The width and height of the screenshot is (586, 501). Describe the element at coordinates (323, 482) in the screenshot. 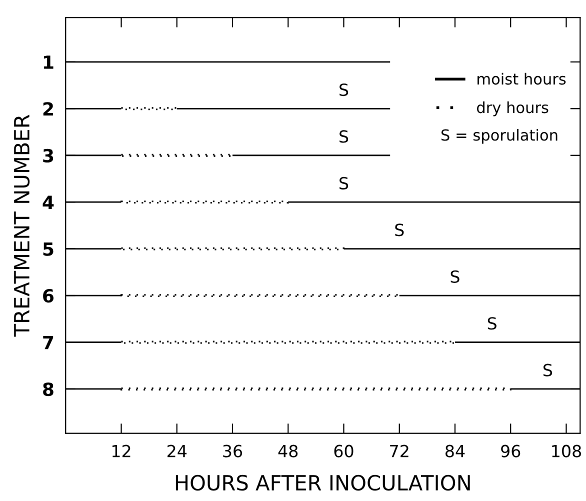

I see `x-axis-title: HOURS AFTER INOCULATION` at that location.